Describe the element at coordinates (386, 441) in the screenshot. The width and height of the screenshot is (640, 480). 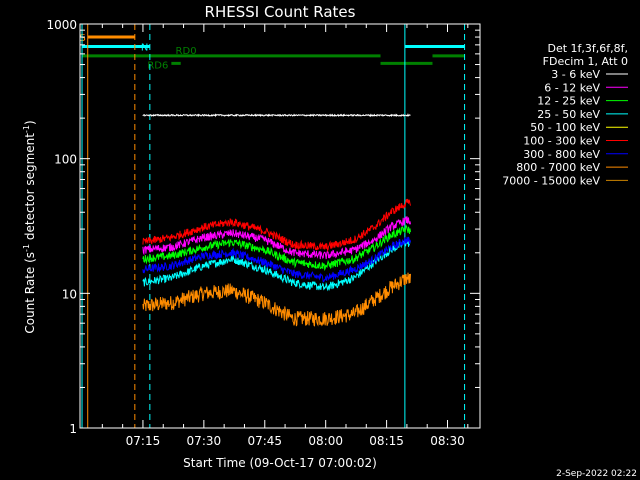
I see `x-tick-label: 08:15` at that location.